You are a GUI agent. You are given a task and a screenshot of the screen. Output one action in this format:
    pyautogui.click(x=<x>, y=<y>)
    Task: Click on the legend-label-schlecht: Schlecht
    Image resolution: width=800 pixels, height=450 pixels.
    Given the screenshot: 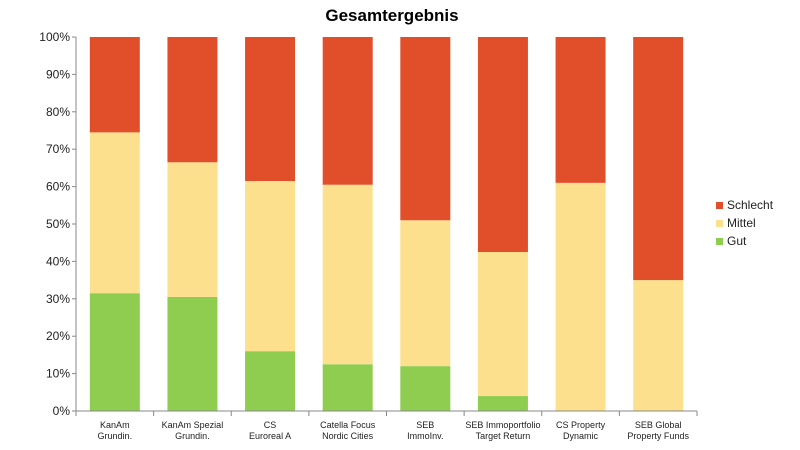 What is the action you would take?
    pyautogui.click(x=750, y=205)
    